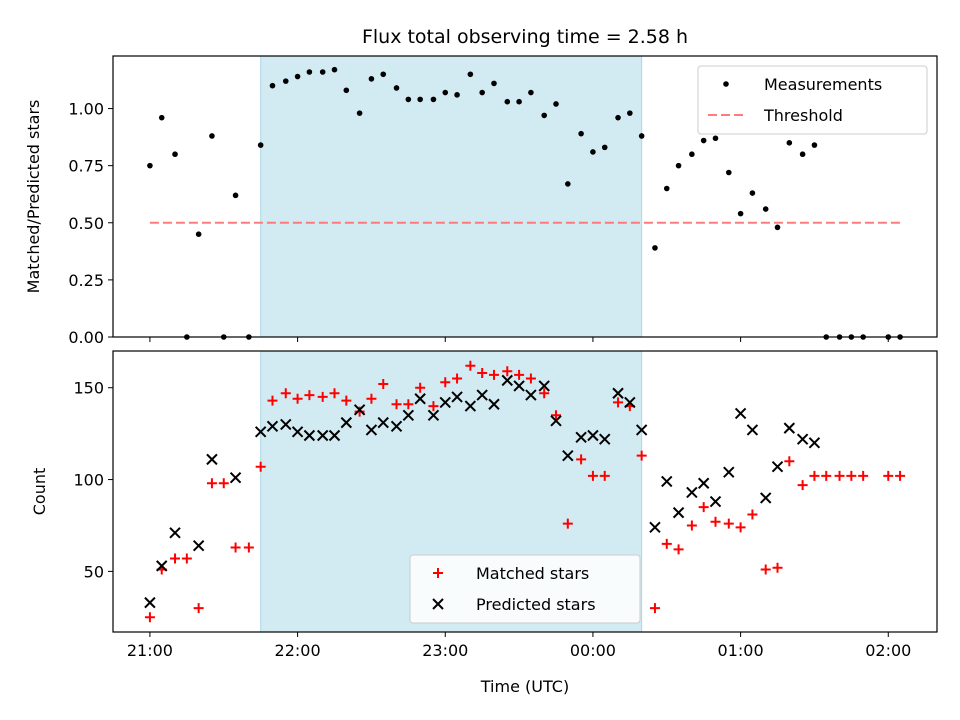 The height and width of the screenshot is (720, 960). Describe the element at coordinates (39, 492) in the screenshot. I see `y-axis-label: Count` at that location.